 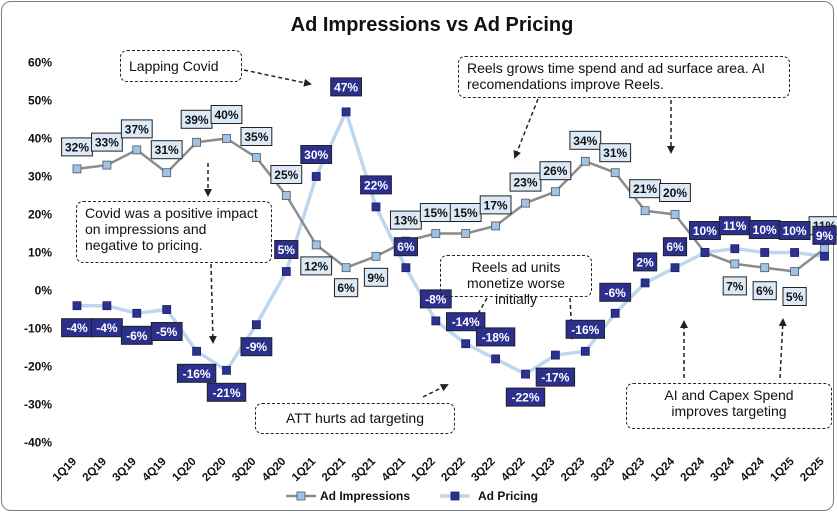 I want to click on ad-impressions-data-label: 12%, so click(x=316, y=266).